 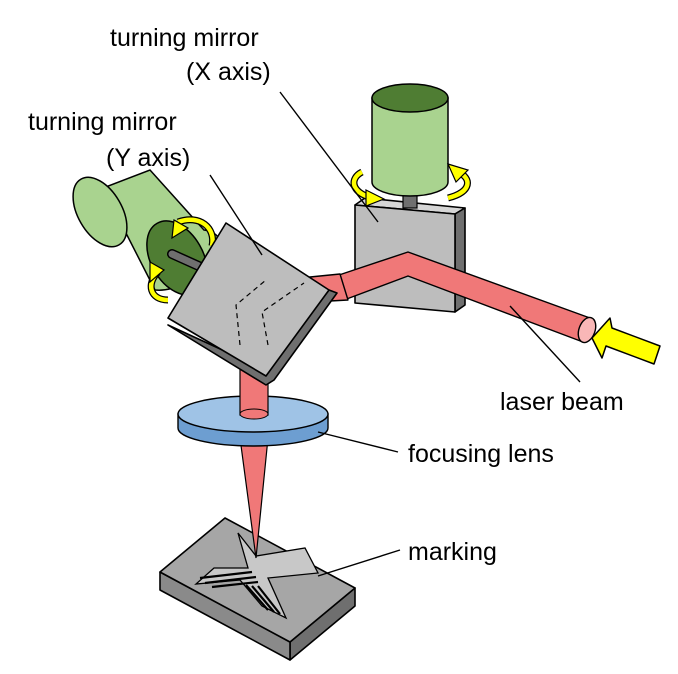 I want to click on x-motor-body, so click(x=410, y=147).